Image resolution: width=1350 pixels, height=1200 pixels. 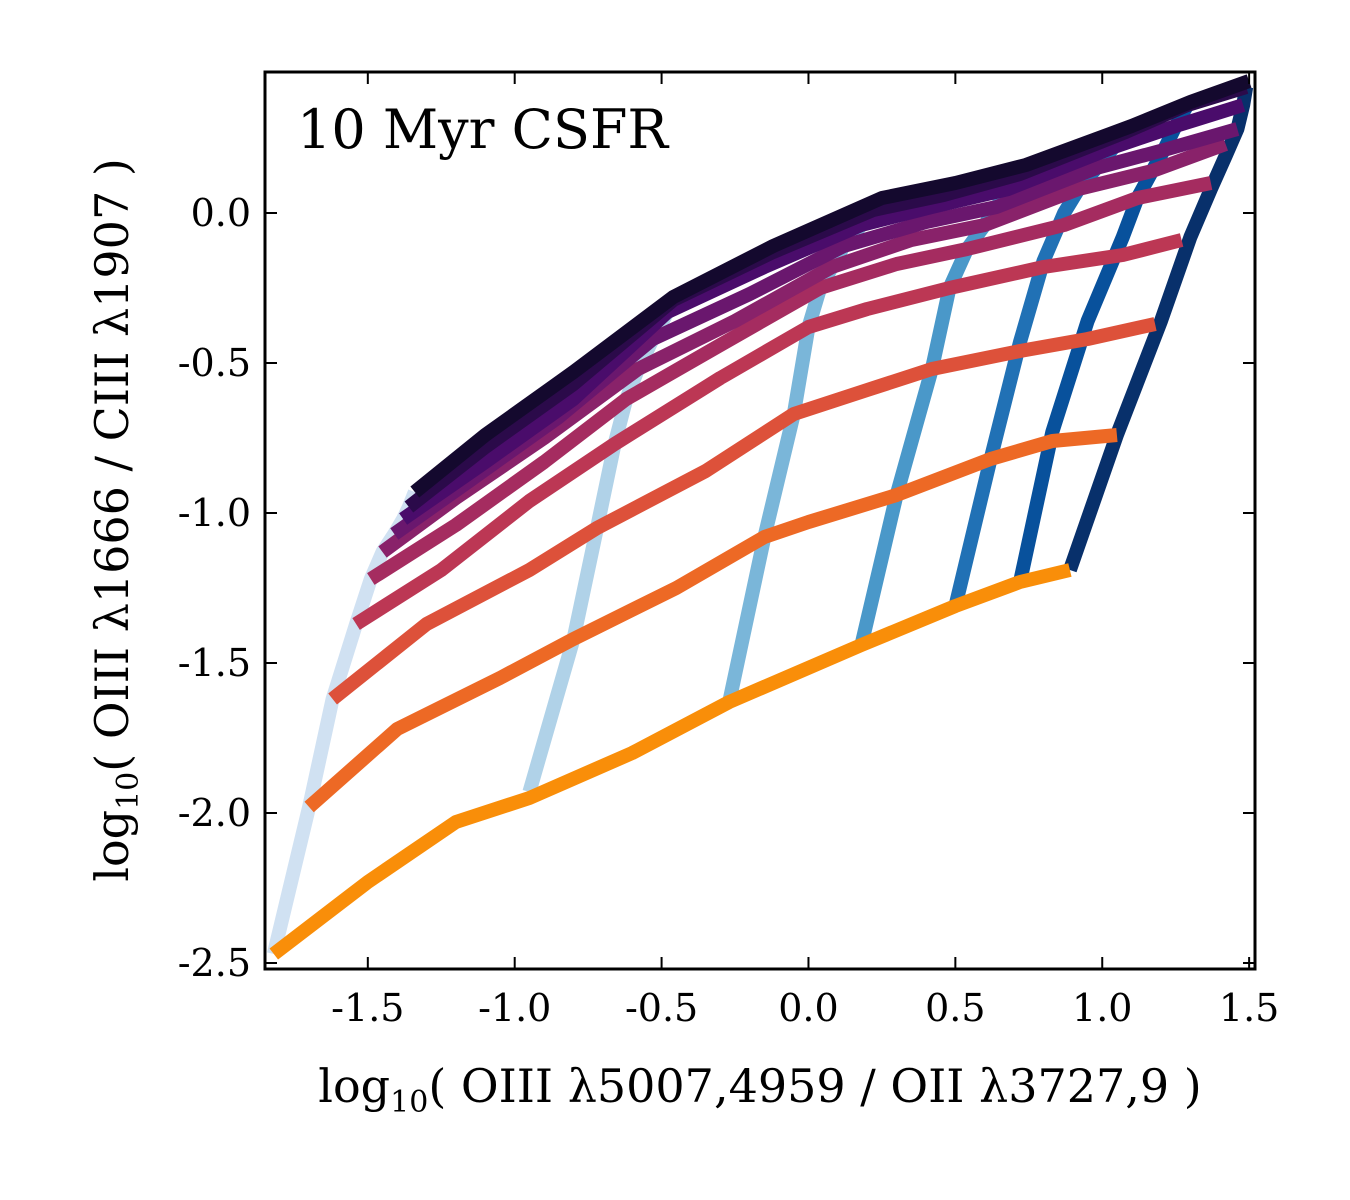 What do you see at coordinates (214, 663) in the screenshot?
I see `y-tick-label: -1.5` at bounding box center [214, 663].